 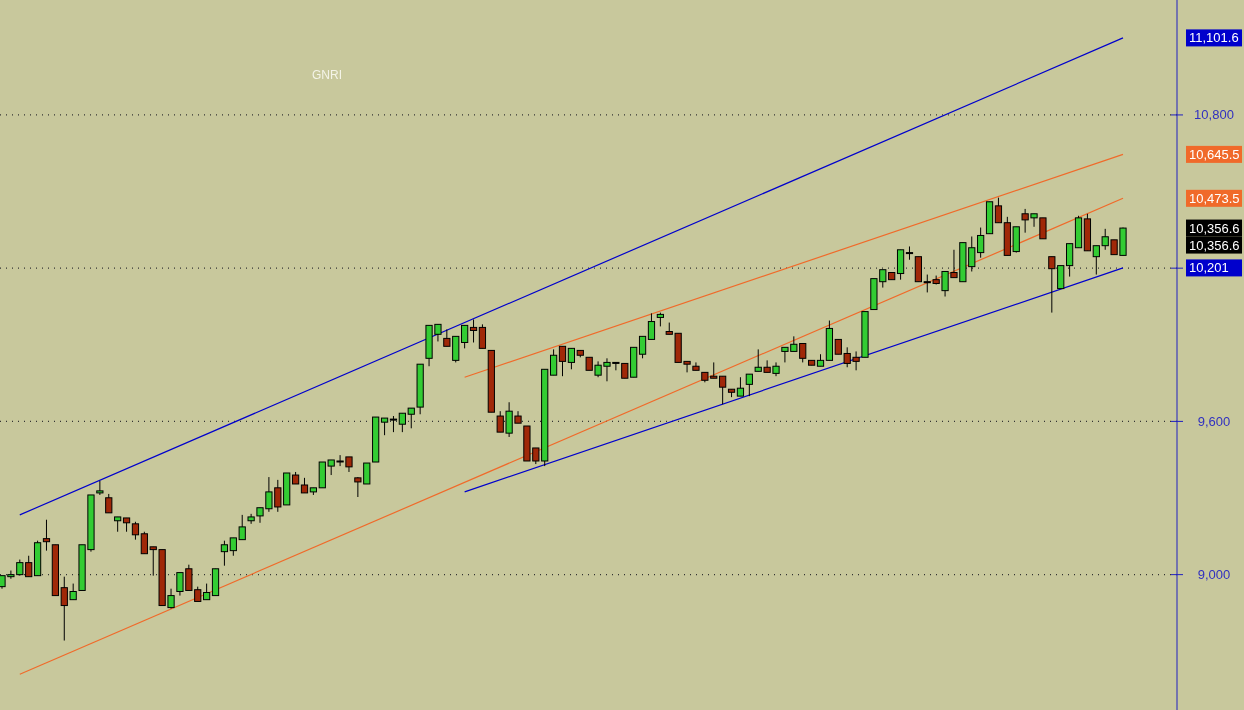 I want to click on text: 10,645.5, so click(x=1214, y=154).